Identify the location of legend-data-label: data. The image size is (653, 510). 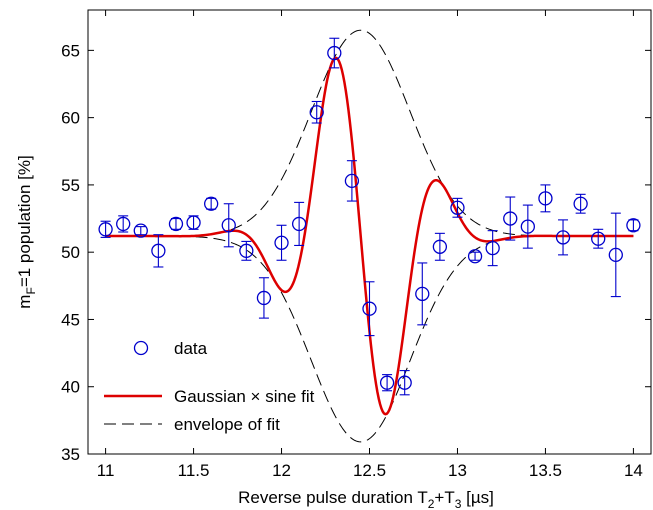
(191, 348).